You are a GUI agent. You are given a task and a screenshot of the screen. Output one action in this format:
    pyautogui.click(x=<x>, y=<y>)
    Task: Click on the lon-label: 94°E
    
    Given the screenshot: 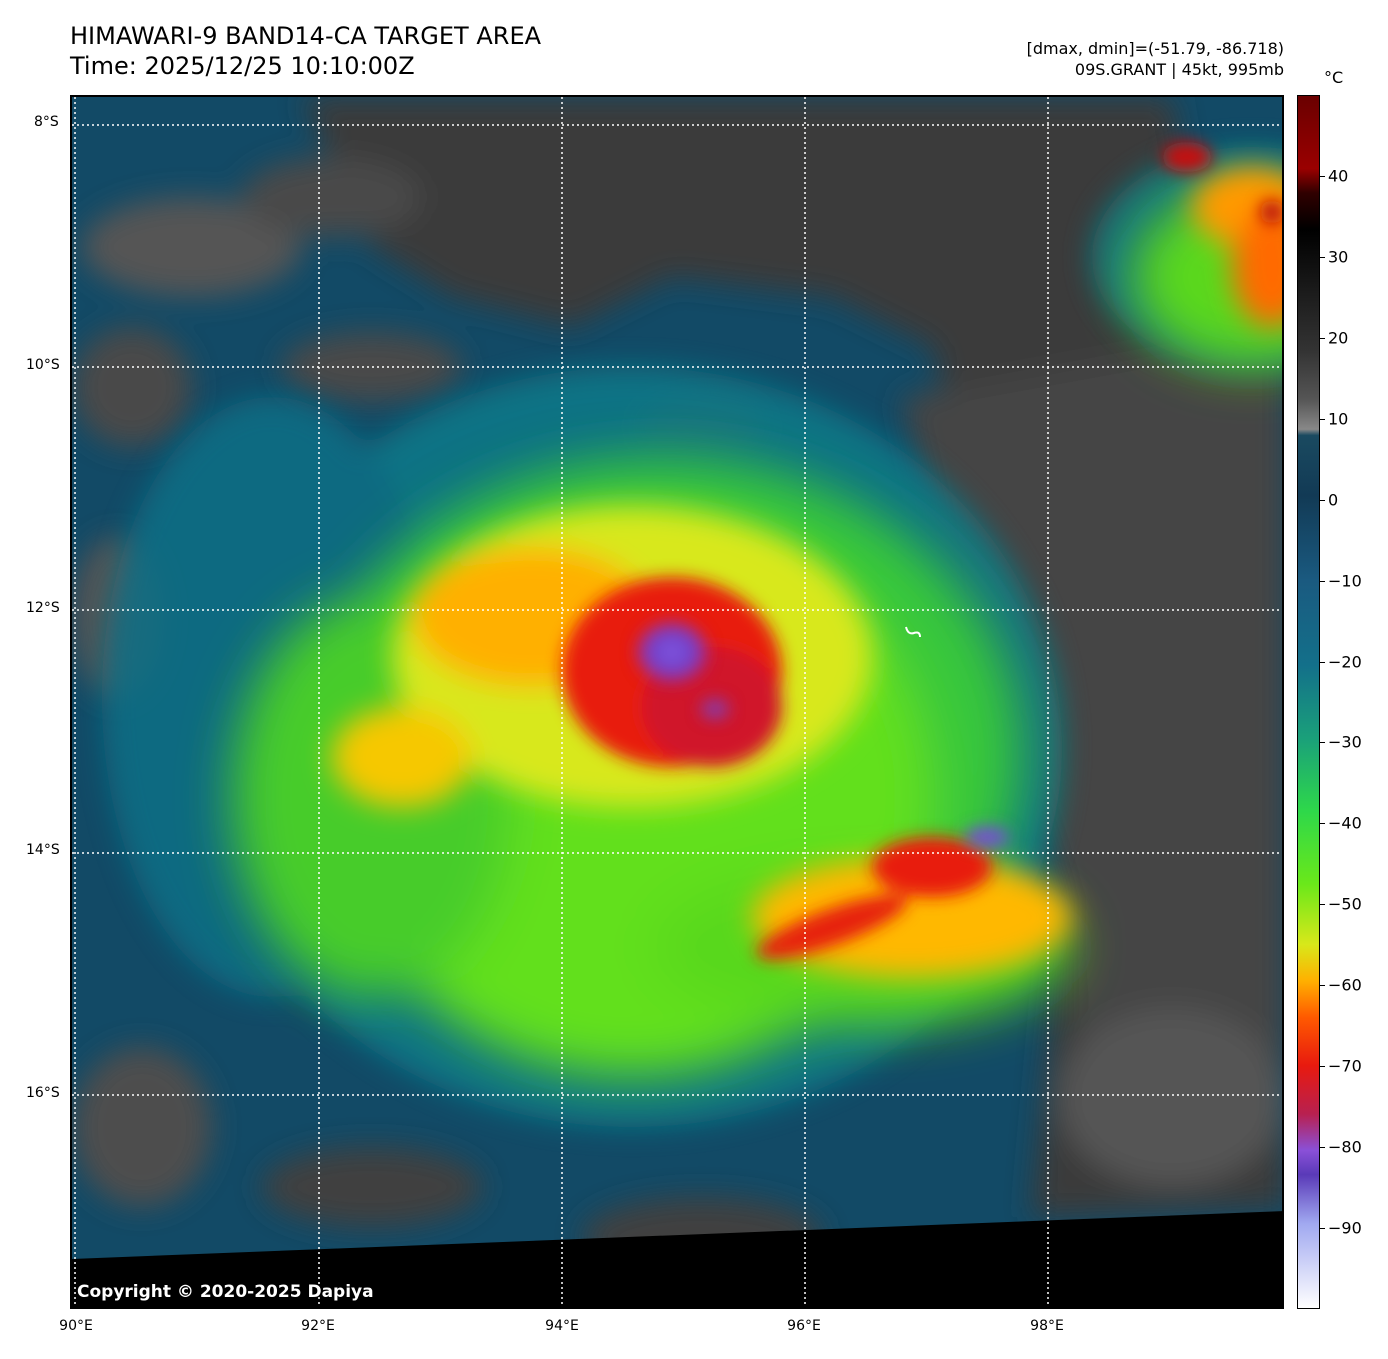 What is the action you would take?
    pyautogui.click(x=562, y=1326)
    